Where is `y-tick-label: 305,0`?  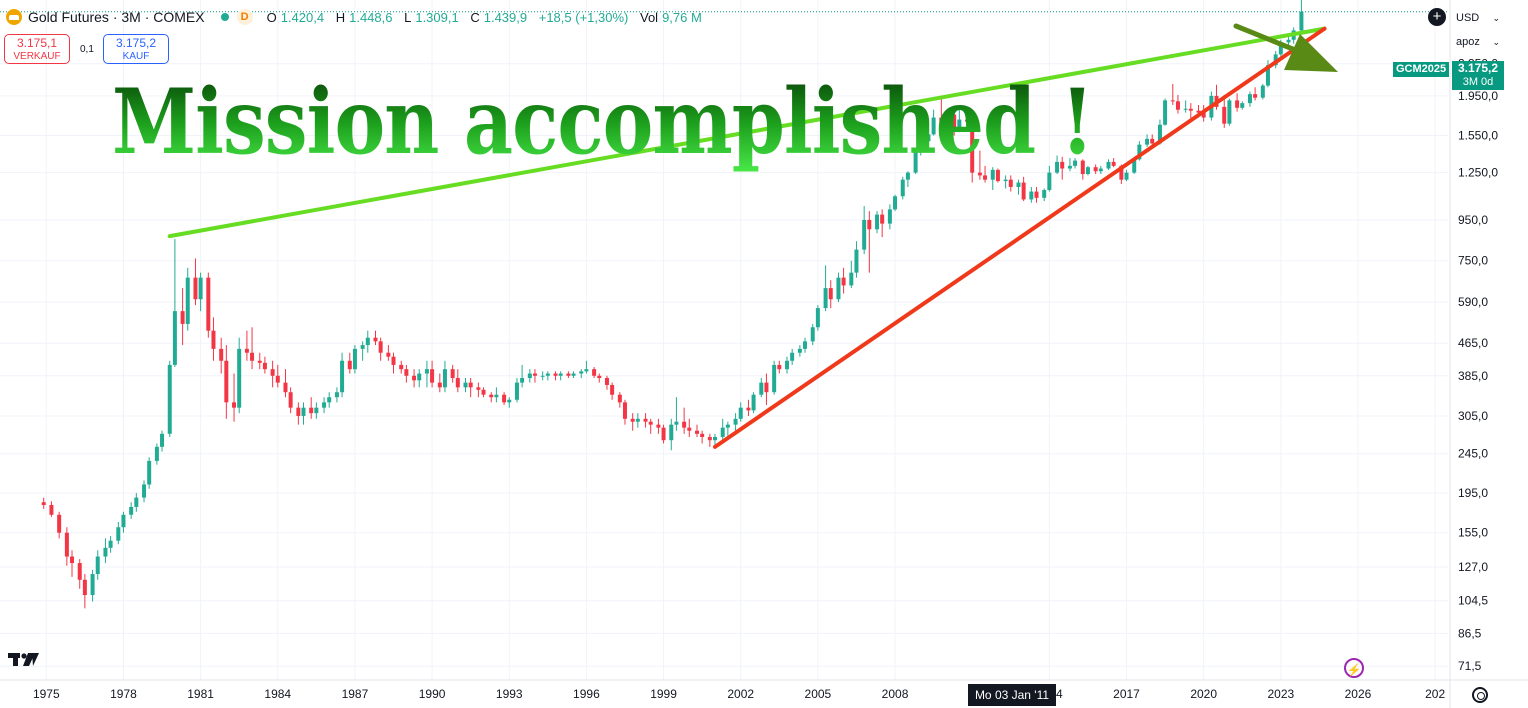 y-tick-label: 305,0 is located at coordinates (1473, 416).